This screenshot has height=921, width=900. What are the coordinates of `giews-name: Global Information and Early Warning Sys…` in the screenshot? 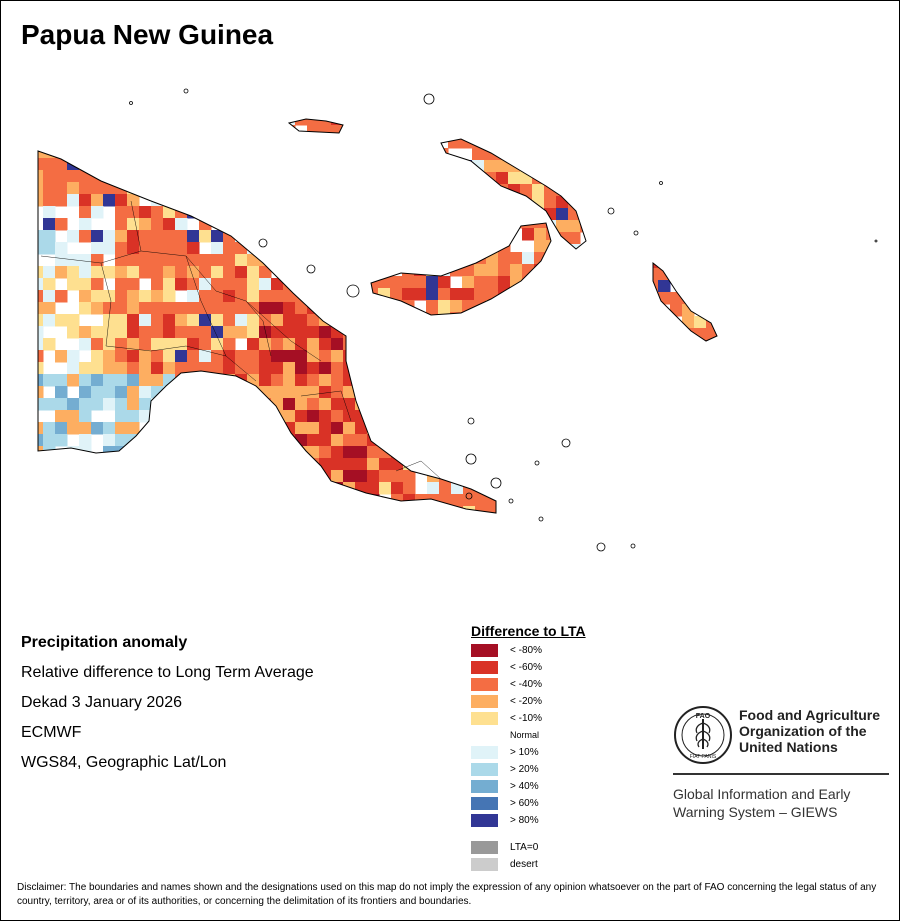 It's located at (761, 803).